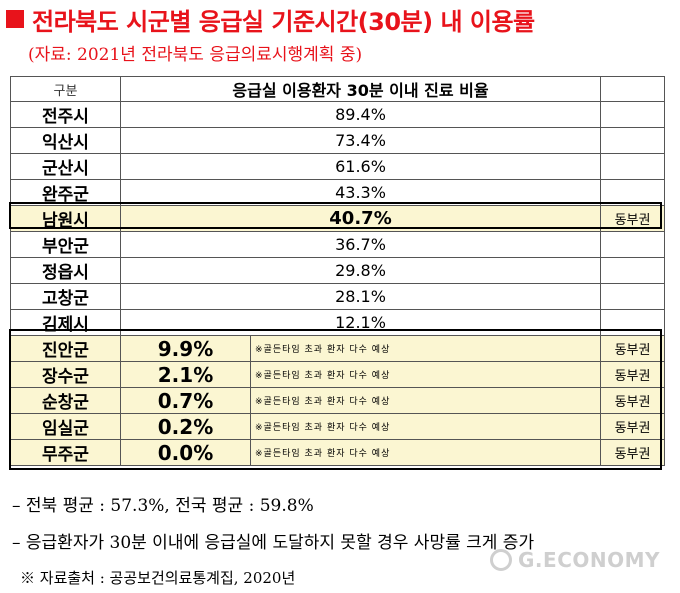  What do you see at coordinates (66, 219) in the screenshot?
I see `region-cell: 남원시` at bounding box center [66, 219].